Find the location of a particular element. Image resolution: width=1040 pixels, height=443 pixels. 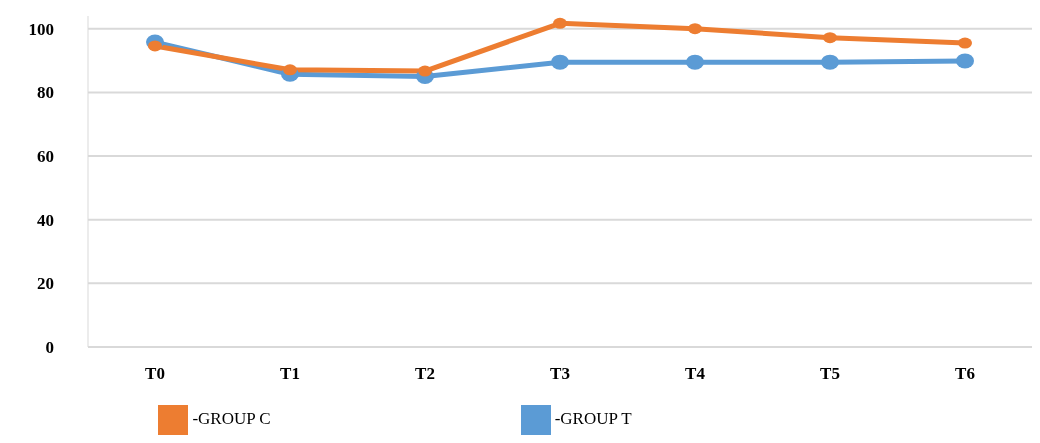

y-tick-label: 80 is located at coordinates (45, 93).